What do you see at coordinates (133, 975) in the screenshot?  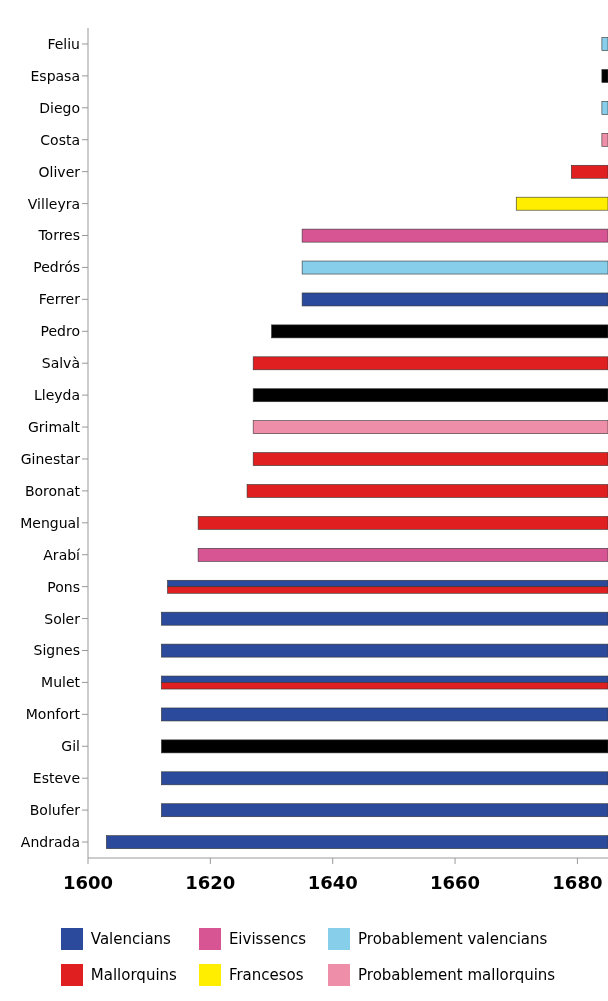 I see `legend-label: Mallorquins` at bounding box center [133, 975].